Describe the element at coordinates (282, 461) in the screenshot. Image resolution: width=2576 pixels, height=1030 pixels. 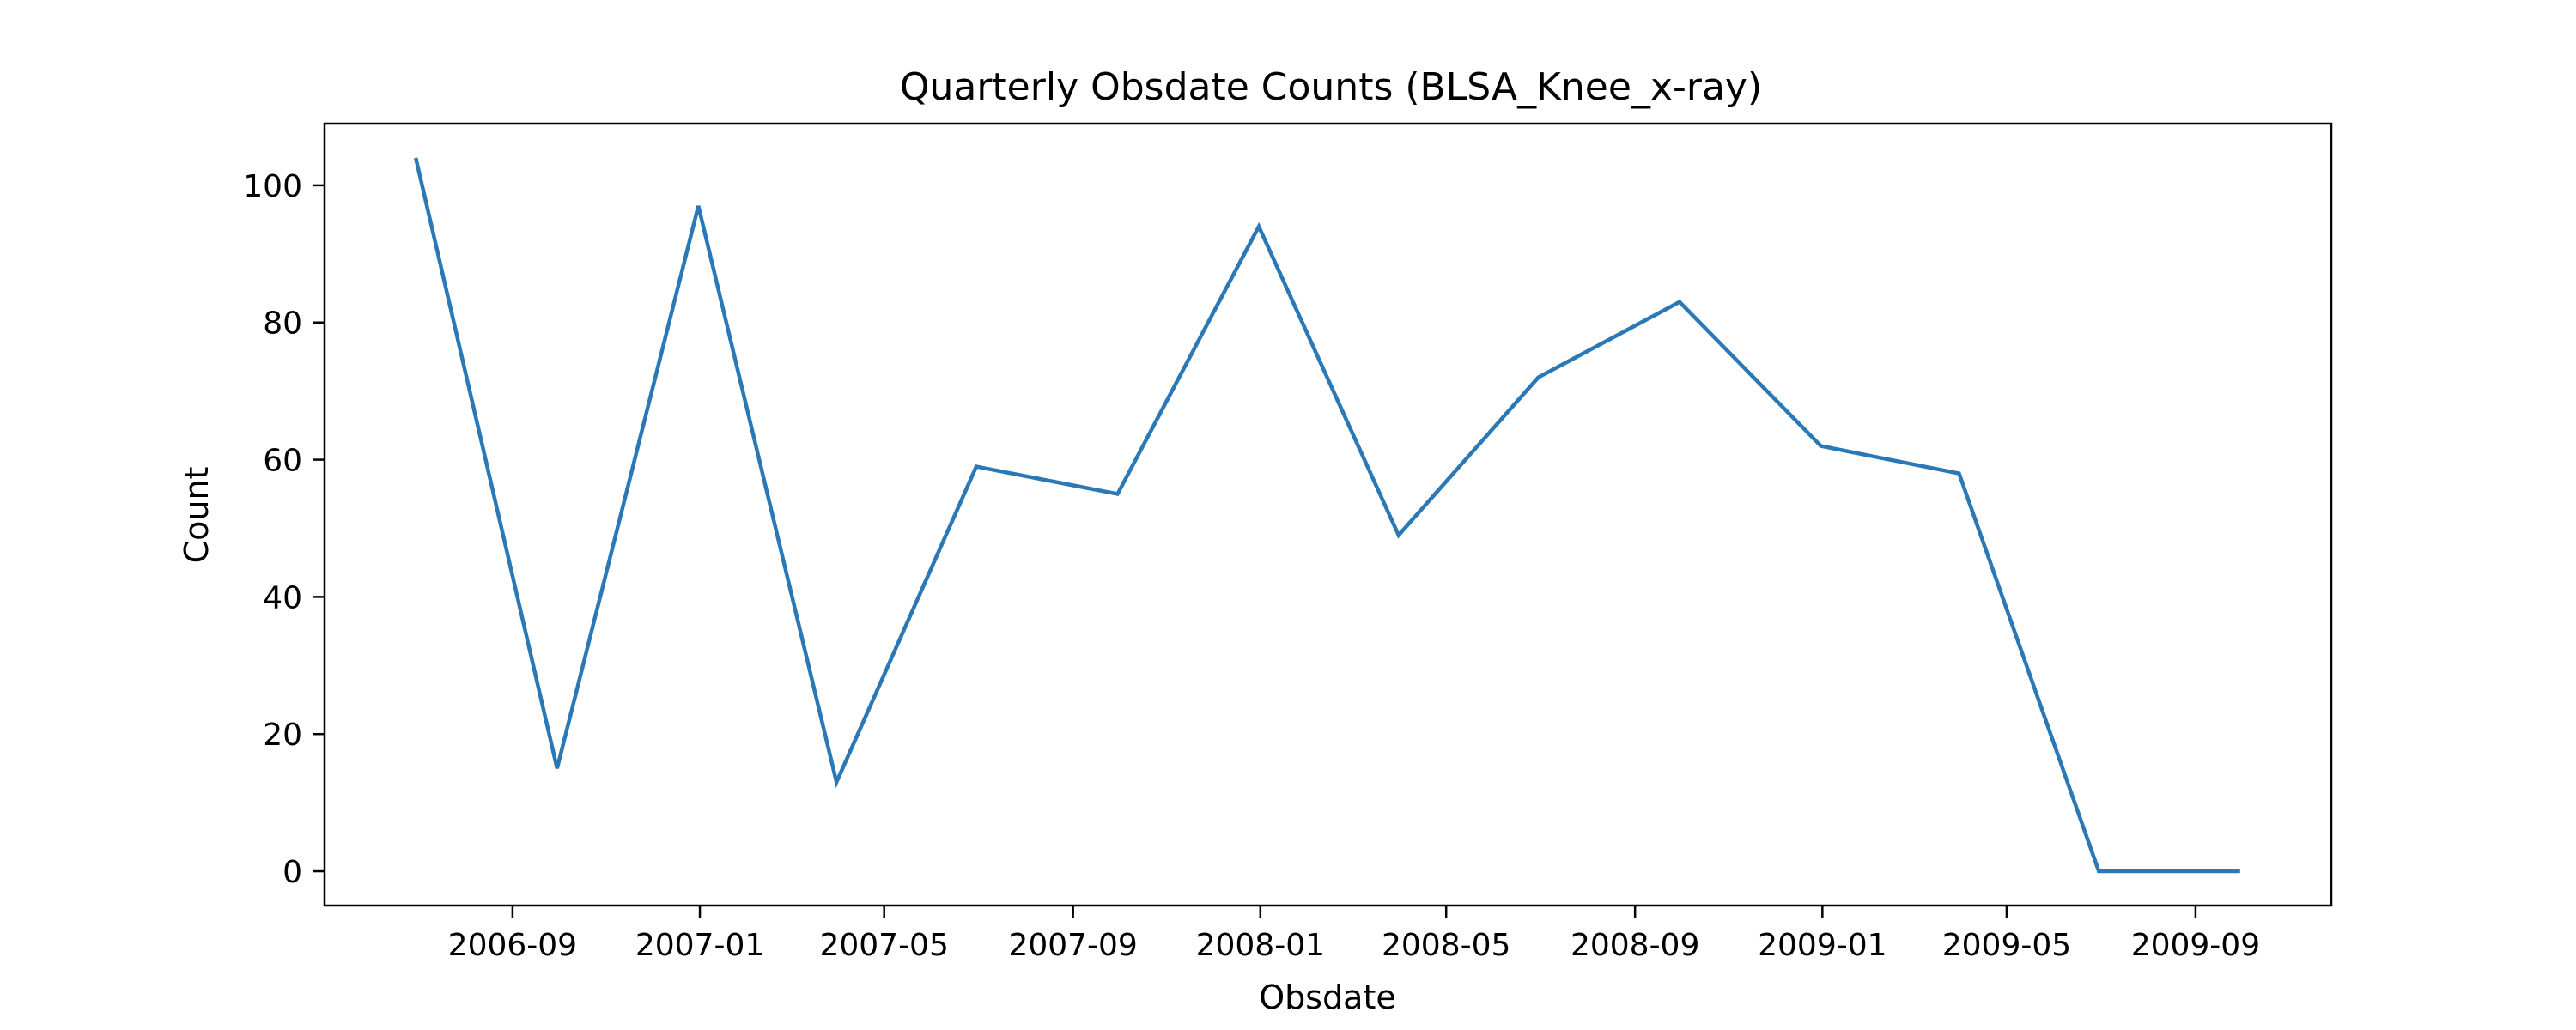
I see `y-tick-label: 60` at that location.